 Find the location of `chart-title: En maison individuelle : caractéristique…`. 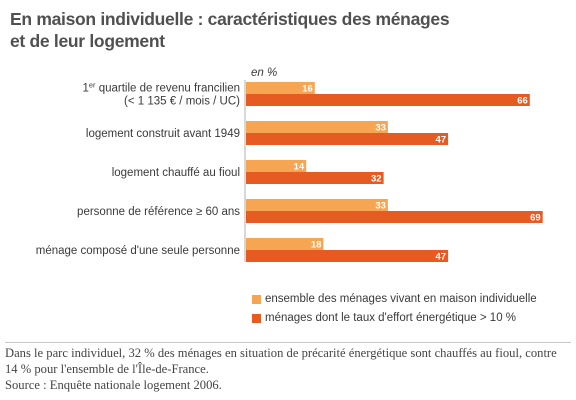

chart-title: En maison individuelle : caractéristique… is located at coordinates (280, 30).